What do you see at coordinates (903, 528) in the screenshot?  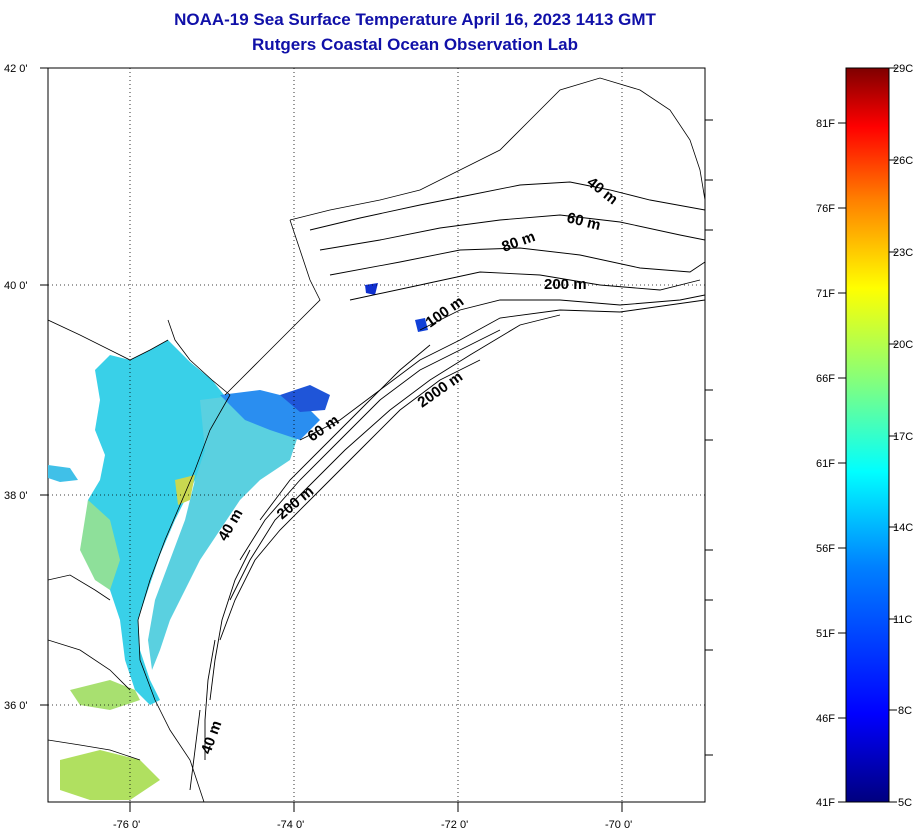 I see `colorbar-celsius-label: 14C` at bounding box center [903, 528].